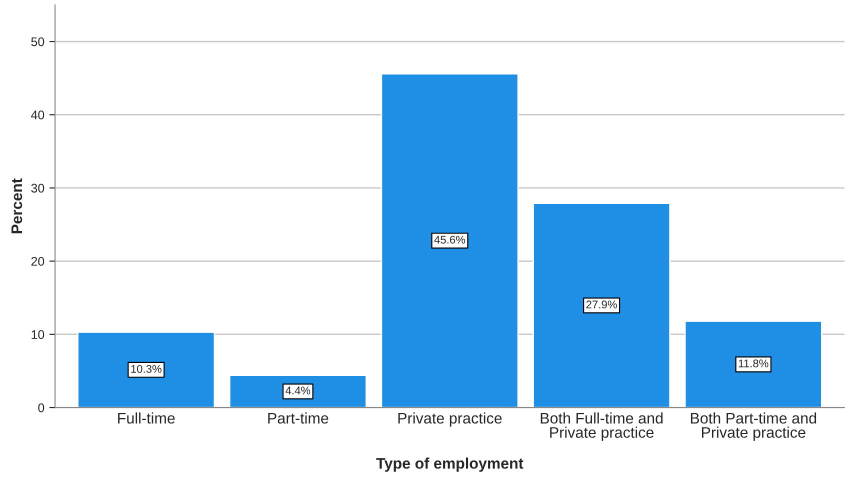  What do you see at coordinates (41, 407) in the screenshot?
I see `y-tick-label: 0` at bounding box center [41, 407].